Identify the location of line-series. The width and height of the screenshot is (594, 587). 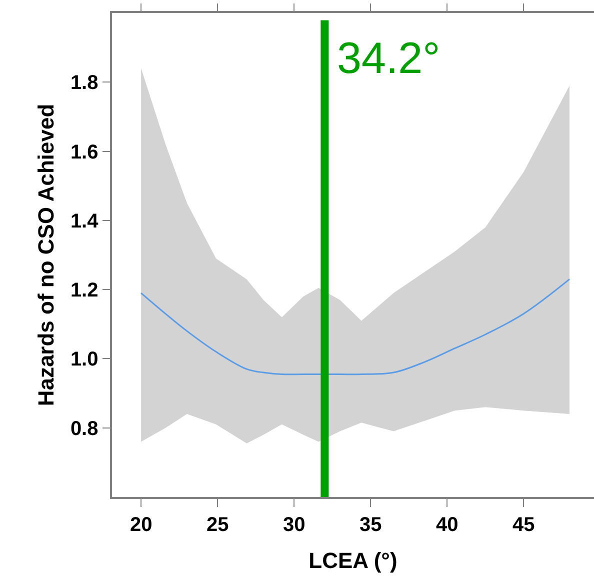
(355, 327).